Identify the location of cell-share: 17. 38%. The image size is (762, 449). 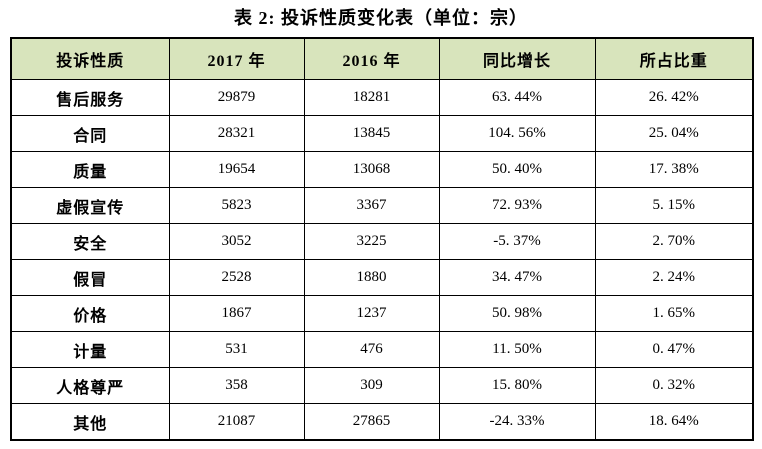
(674, 169).